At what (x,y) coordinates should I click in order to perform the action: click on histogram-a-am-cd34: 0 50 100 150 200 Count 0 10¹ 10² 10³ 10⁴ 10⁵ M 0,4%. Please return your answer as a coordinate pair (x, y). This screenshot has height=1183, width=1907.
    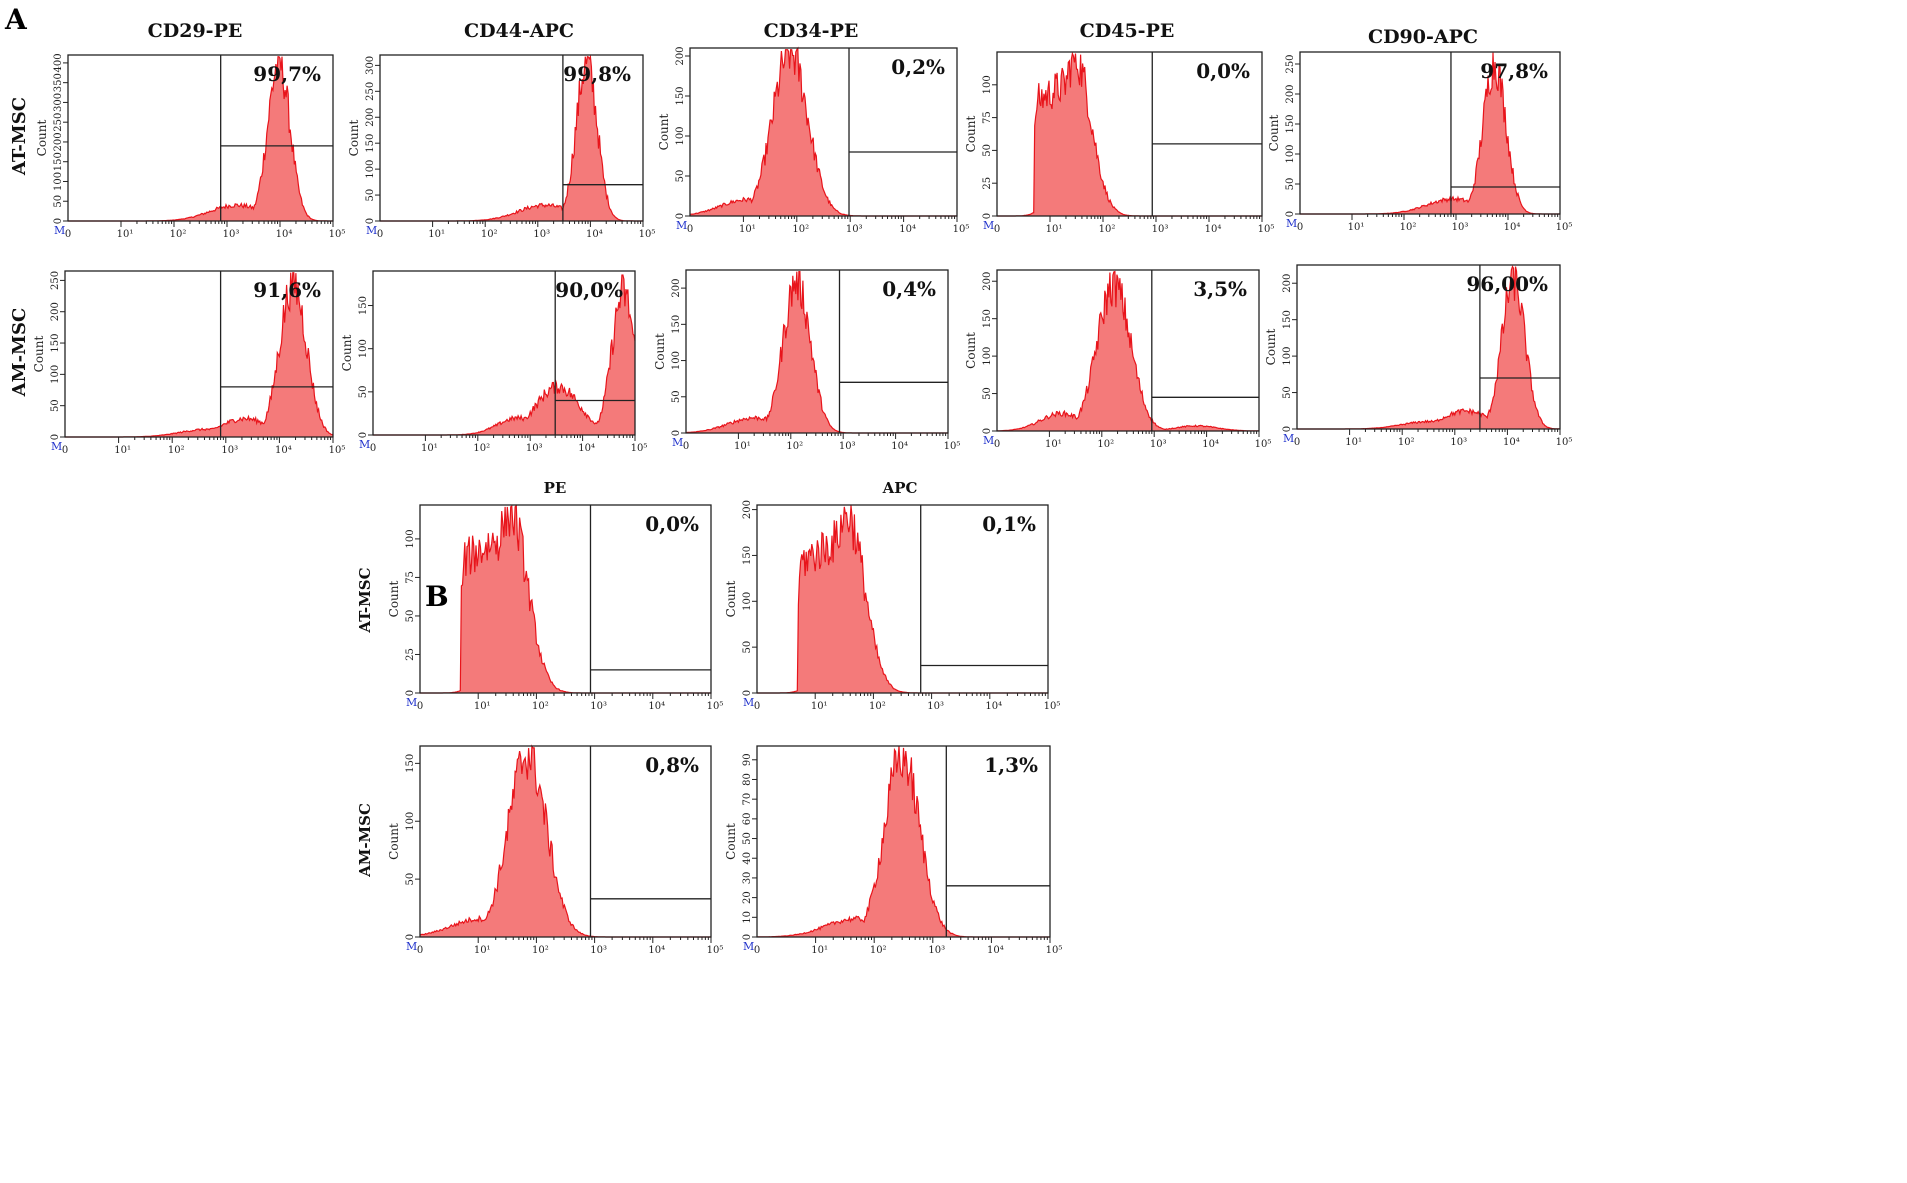
    Looking at the image, I should click on (806, 360).